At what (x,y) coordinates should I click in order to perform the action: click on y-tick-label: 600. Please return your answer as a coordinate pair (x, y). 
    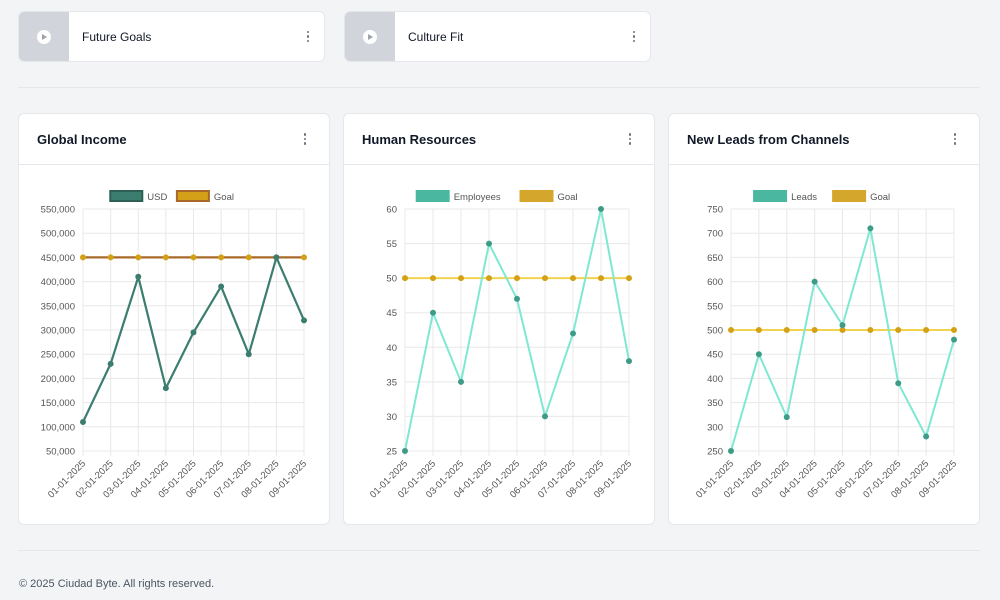
    Looking at the image, I should click on (715, 282).